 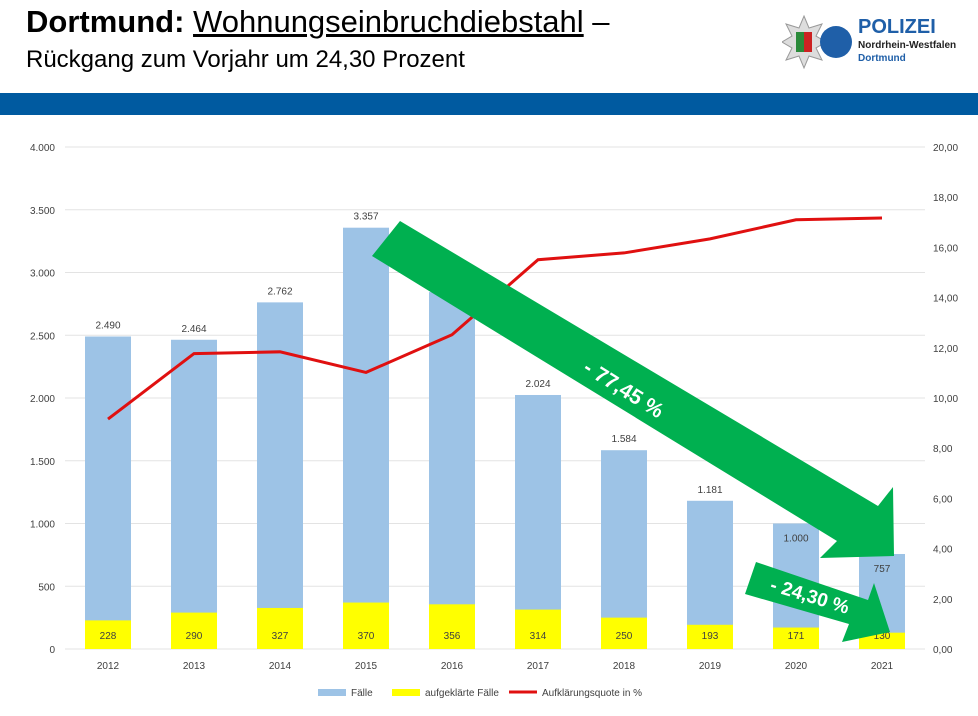 I want to click on label-faelle: 1.584, so click(x=623, y=439).